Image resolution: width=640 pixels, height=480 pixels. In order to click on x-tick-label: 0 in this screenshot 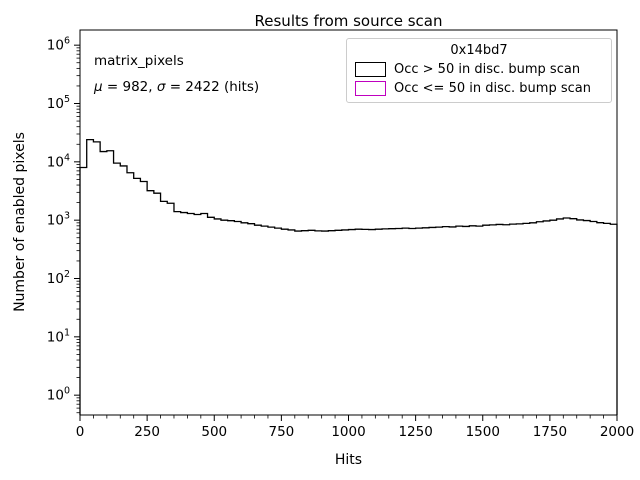, I will do `click(80, 432)`.